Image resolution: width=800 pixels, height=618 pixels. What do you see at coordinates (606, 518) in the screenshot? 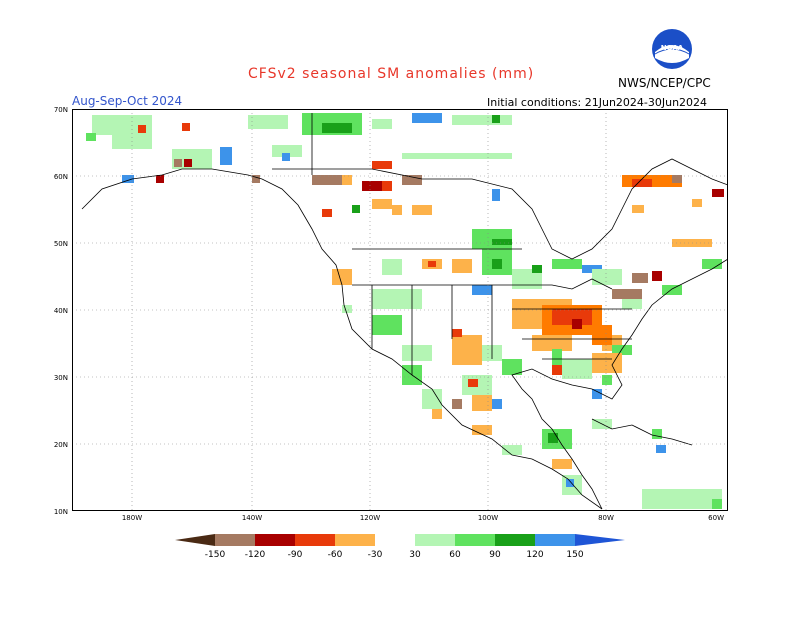
I see `lon-label: 80W` at bounding box center [606, 518].